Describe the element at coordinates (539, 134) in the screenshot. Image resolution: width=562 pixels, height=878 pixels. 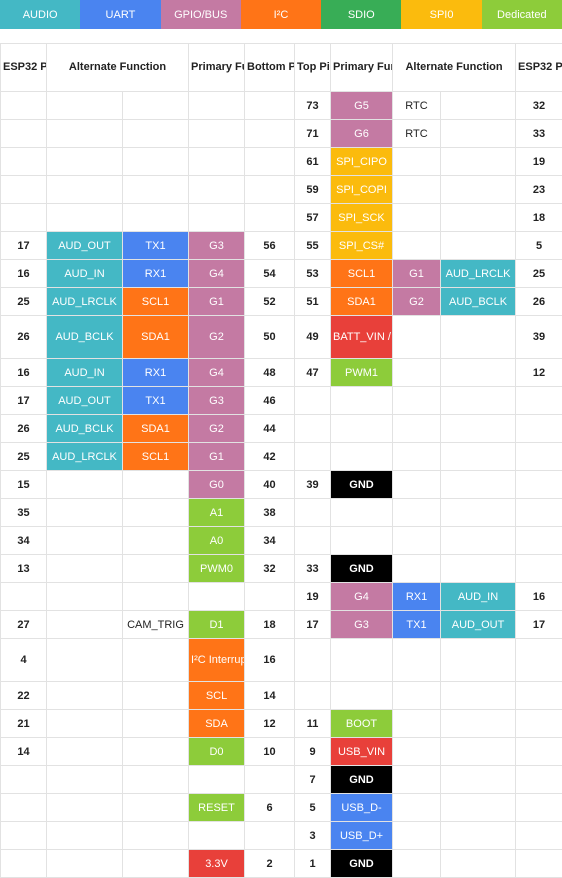
I see `cell-esp32-pin-right: 33` at that location.